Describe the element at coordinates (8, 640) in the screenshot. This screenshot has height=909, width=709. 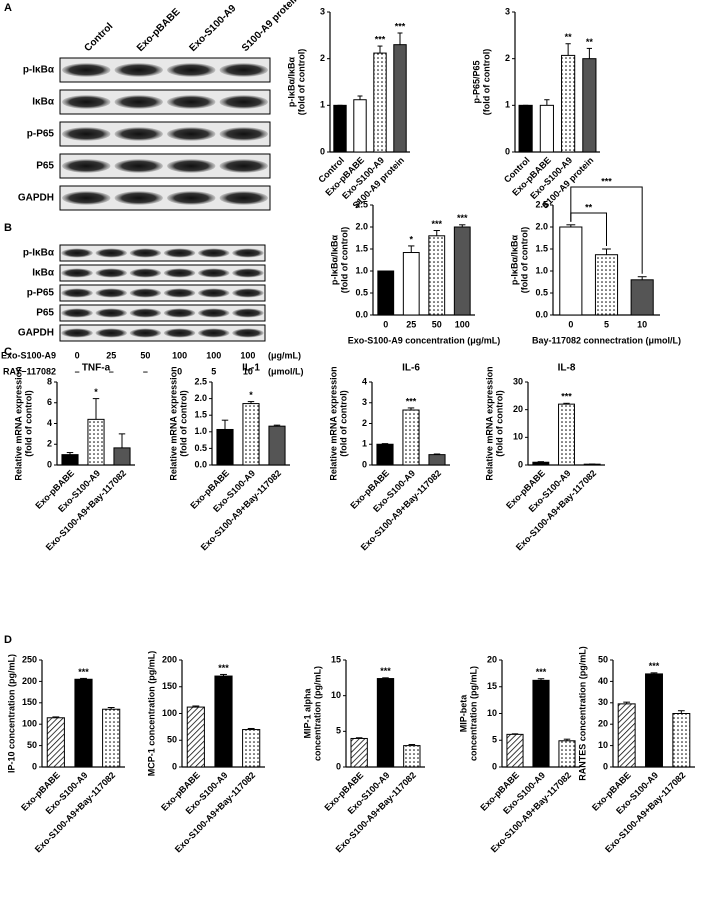
I see `panel-letter: D` at that location.